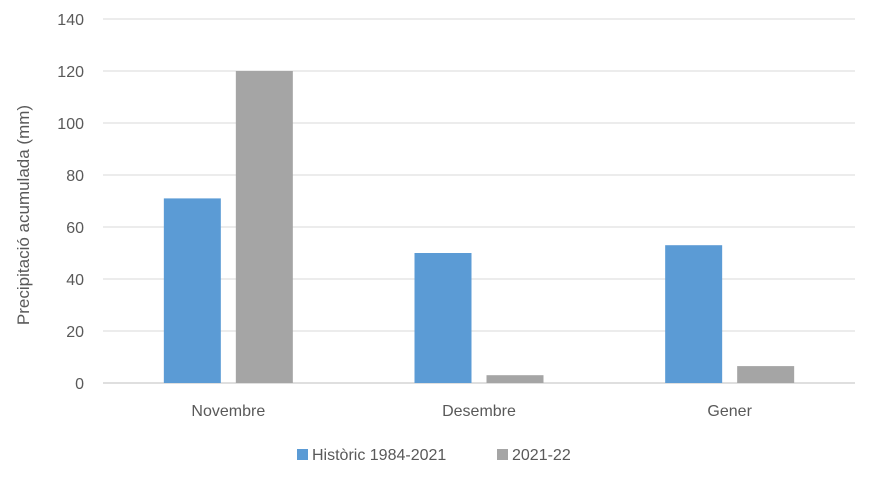 The image size is (874, 477). What do you see at coordinates (75, 228) in the screenshot?
I see `y-tick-label: 60` at bounding box center [75, 228].